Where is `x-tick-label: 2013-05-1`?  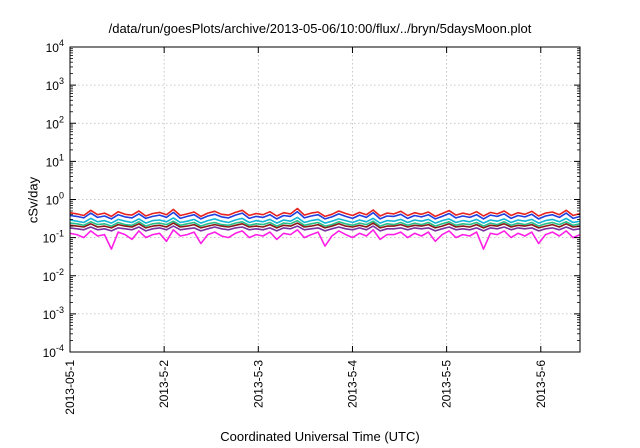
x-tick-label: 2013-05-1 is located at coordinates (70, 387).